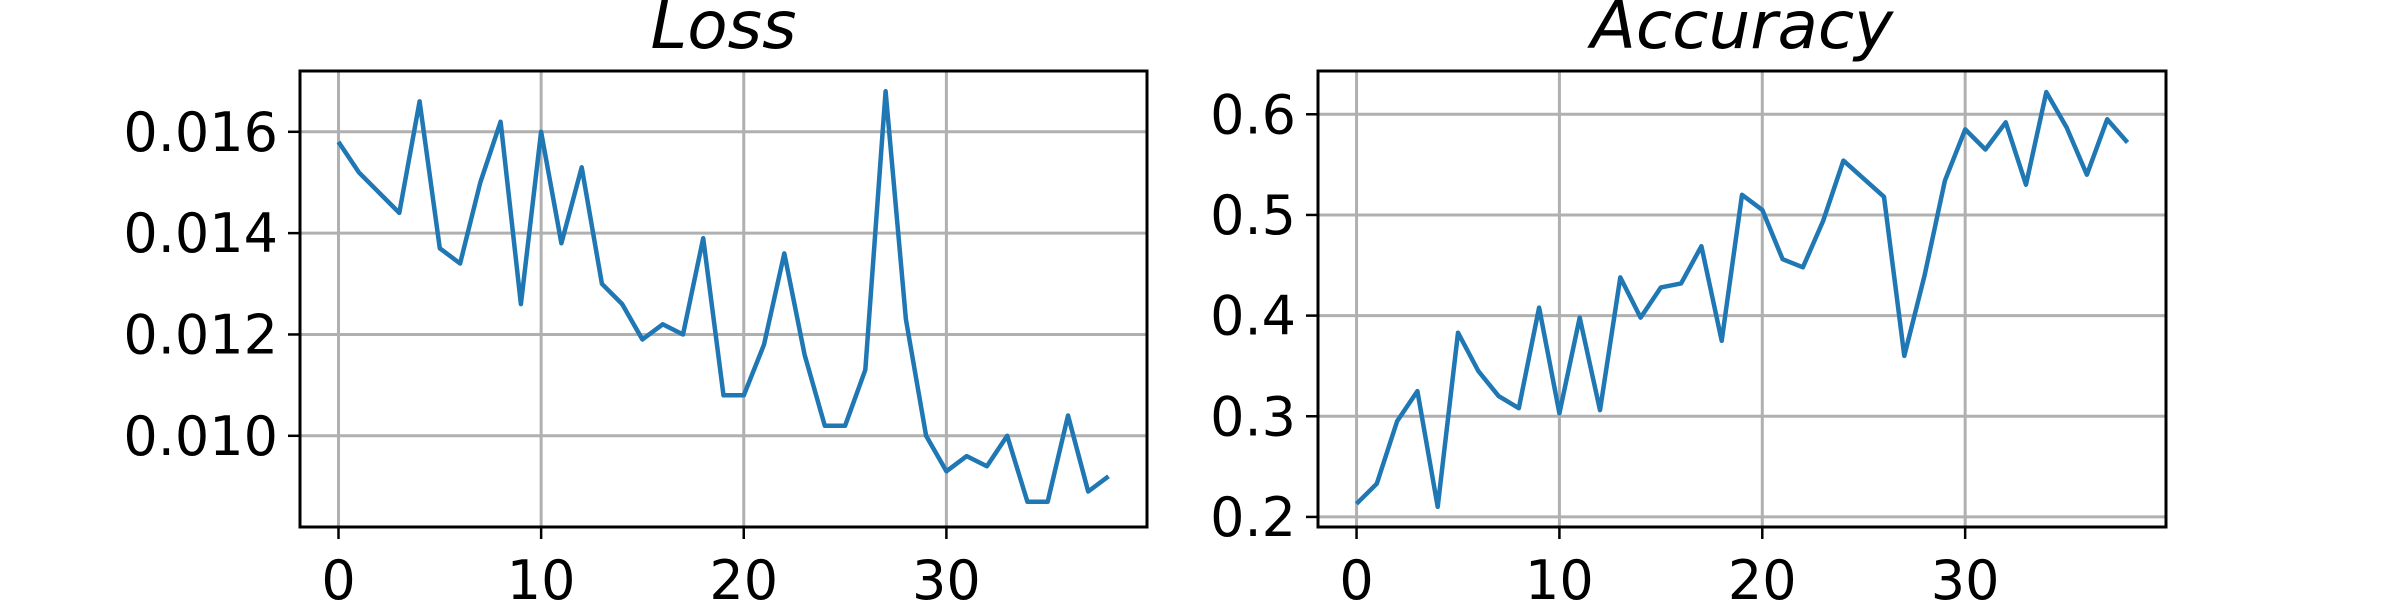 This screenshot has width=2400, height=600. Describe the element at coordinates (1253, 114) in the screenshot. I see `accuracy-y-tick-label: 0.6` at that location.